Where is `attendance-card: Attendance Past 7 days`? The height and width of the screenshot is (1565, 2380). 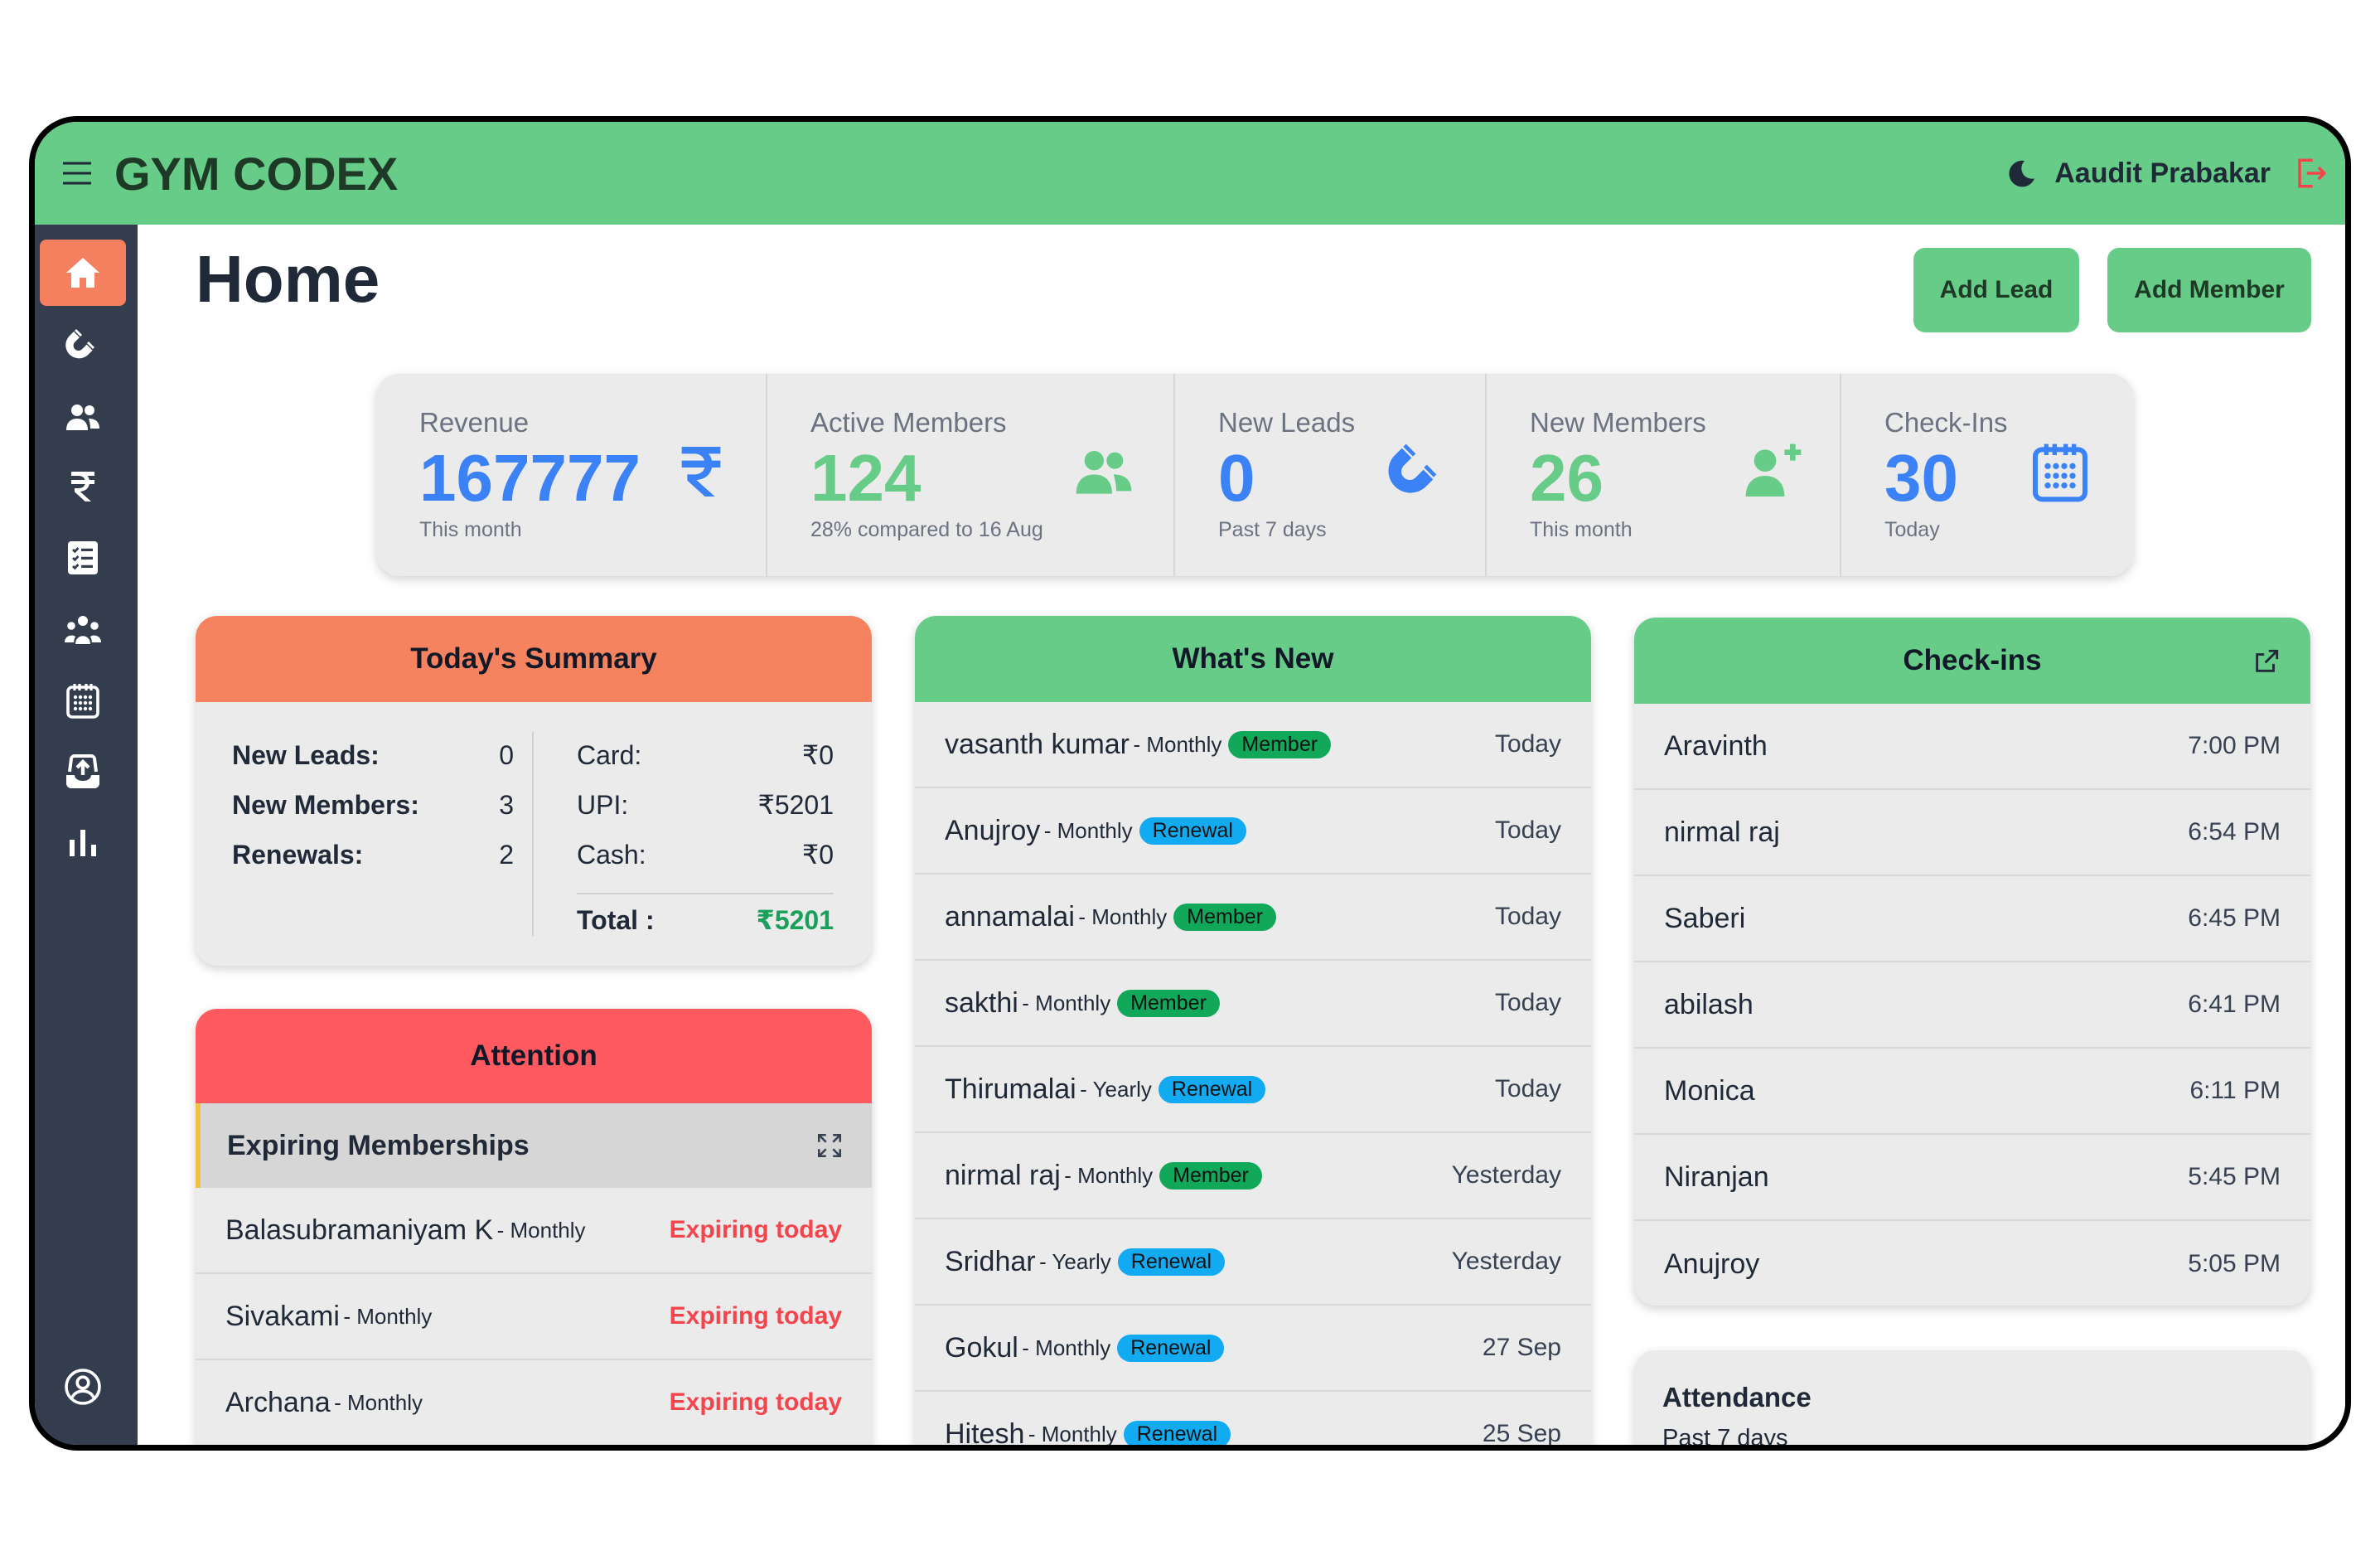
attendance-card: Attendance Past 7 days is located at coordinates (1972, 1397).